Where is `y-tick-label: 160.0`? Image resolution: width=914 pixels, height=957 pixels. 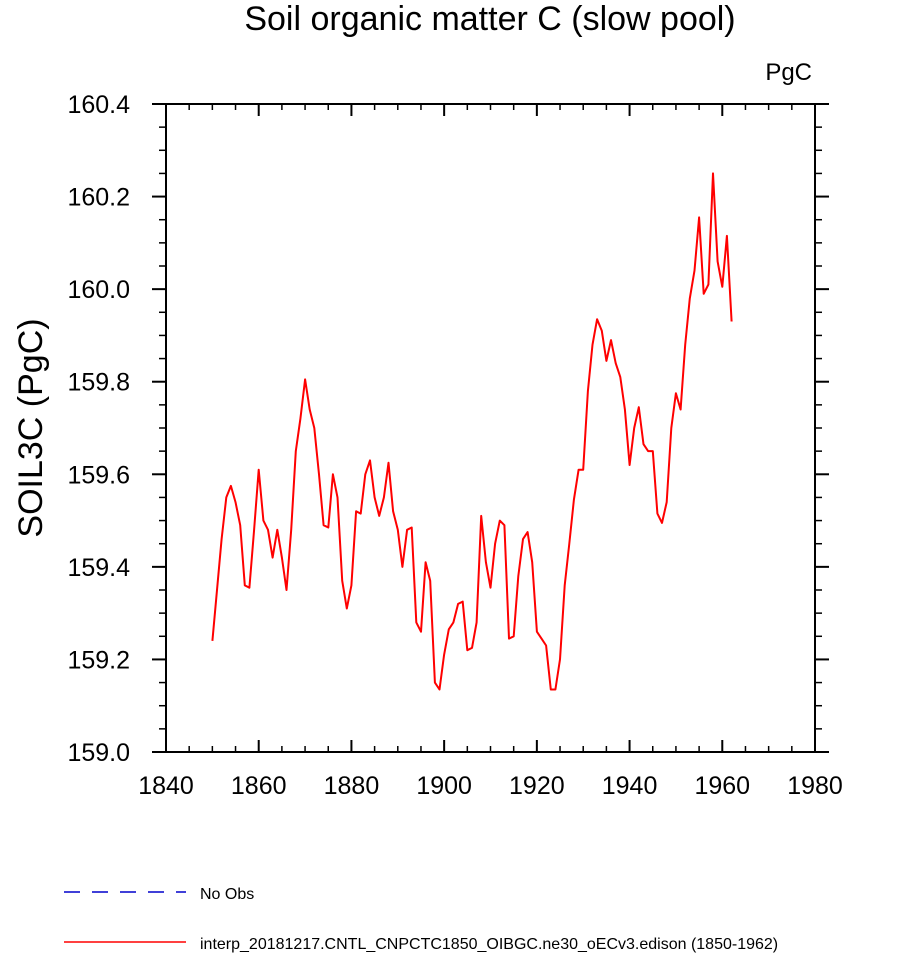
y-tick-label: 160.0 is located at coordinates (98, 290).